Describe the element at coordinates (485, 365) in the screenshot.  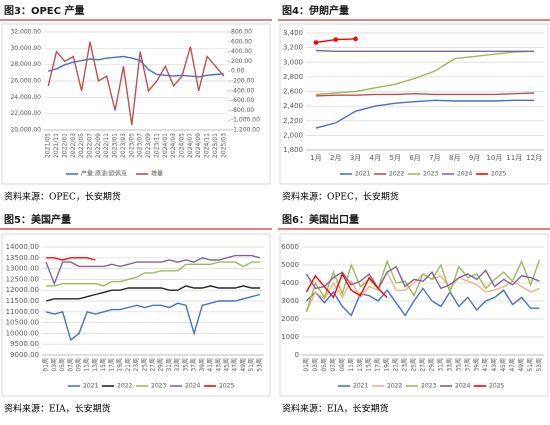
I see `x-tick-label: 41周` at that location.